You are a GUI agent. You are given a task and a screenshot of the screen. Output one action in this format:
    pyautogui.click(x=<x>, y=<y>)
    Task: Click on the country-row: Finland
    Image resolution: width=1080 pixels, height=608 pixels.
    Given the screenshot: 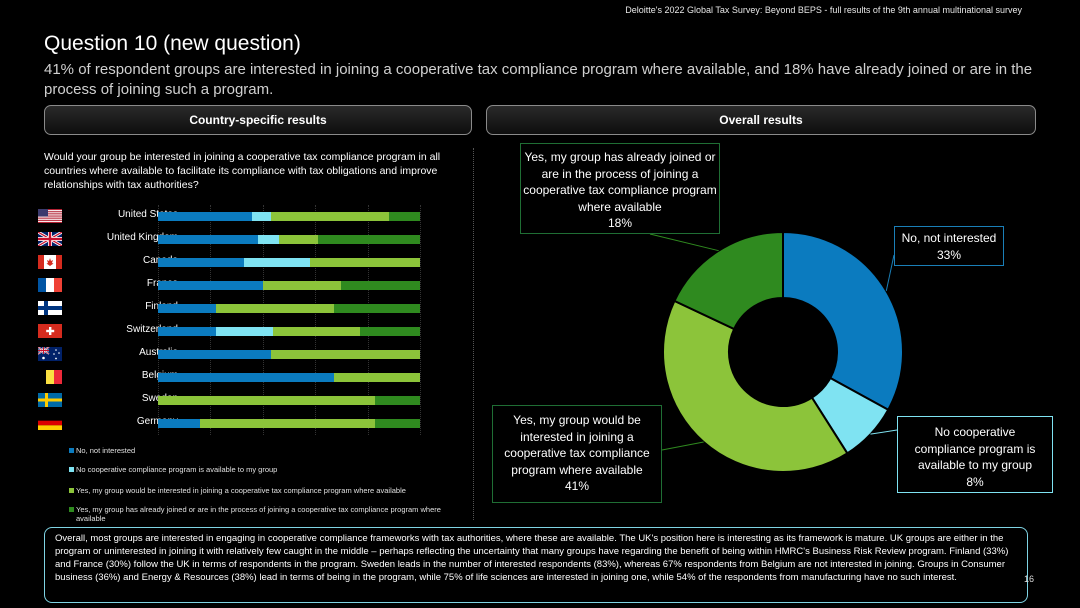 What is the action you would take?
    pyautogui.click(x=245, y=308)
    